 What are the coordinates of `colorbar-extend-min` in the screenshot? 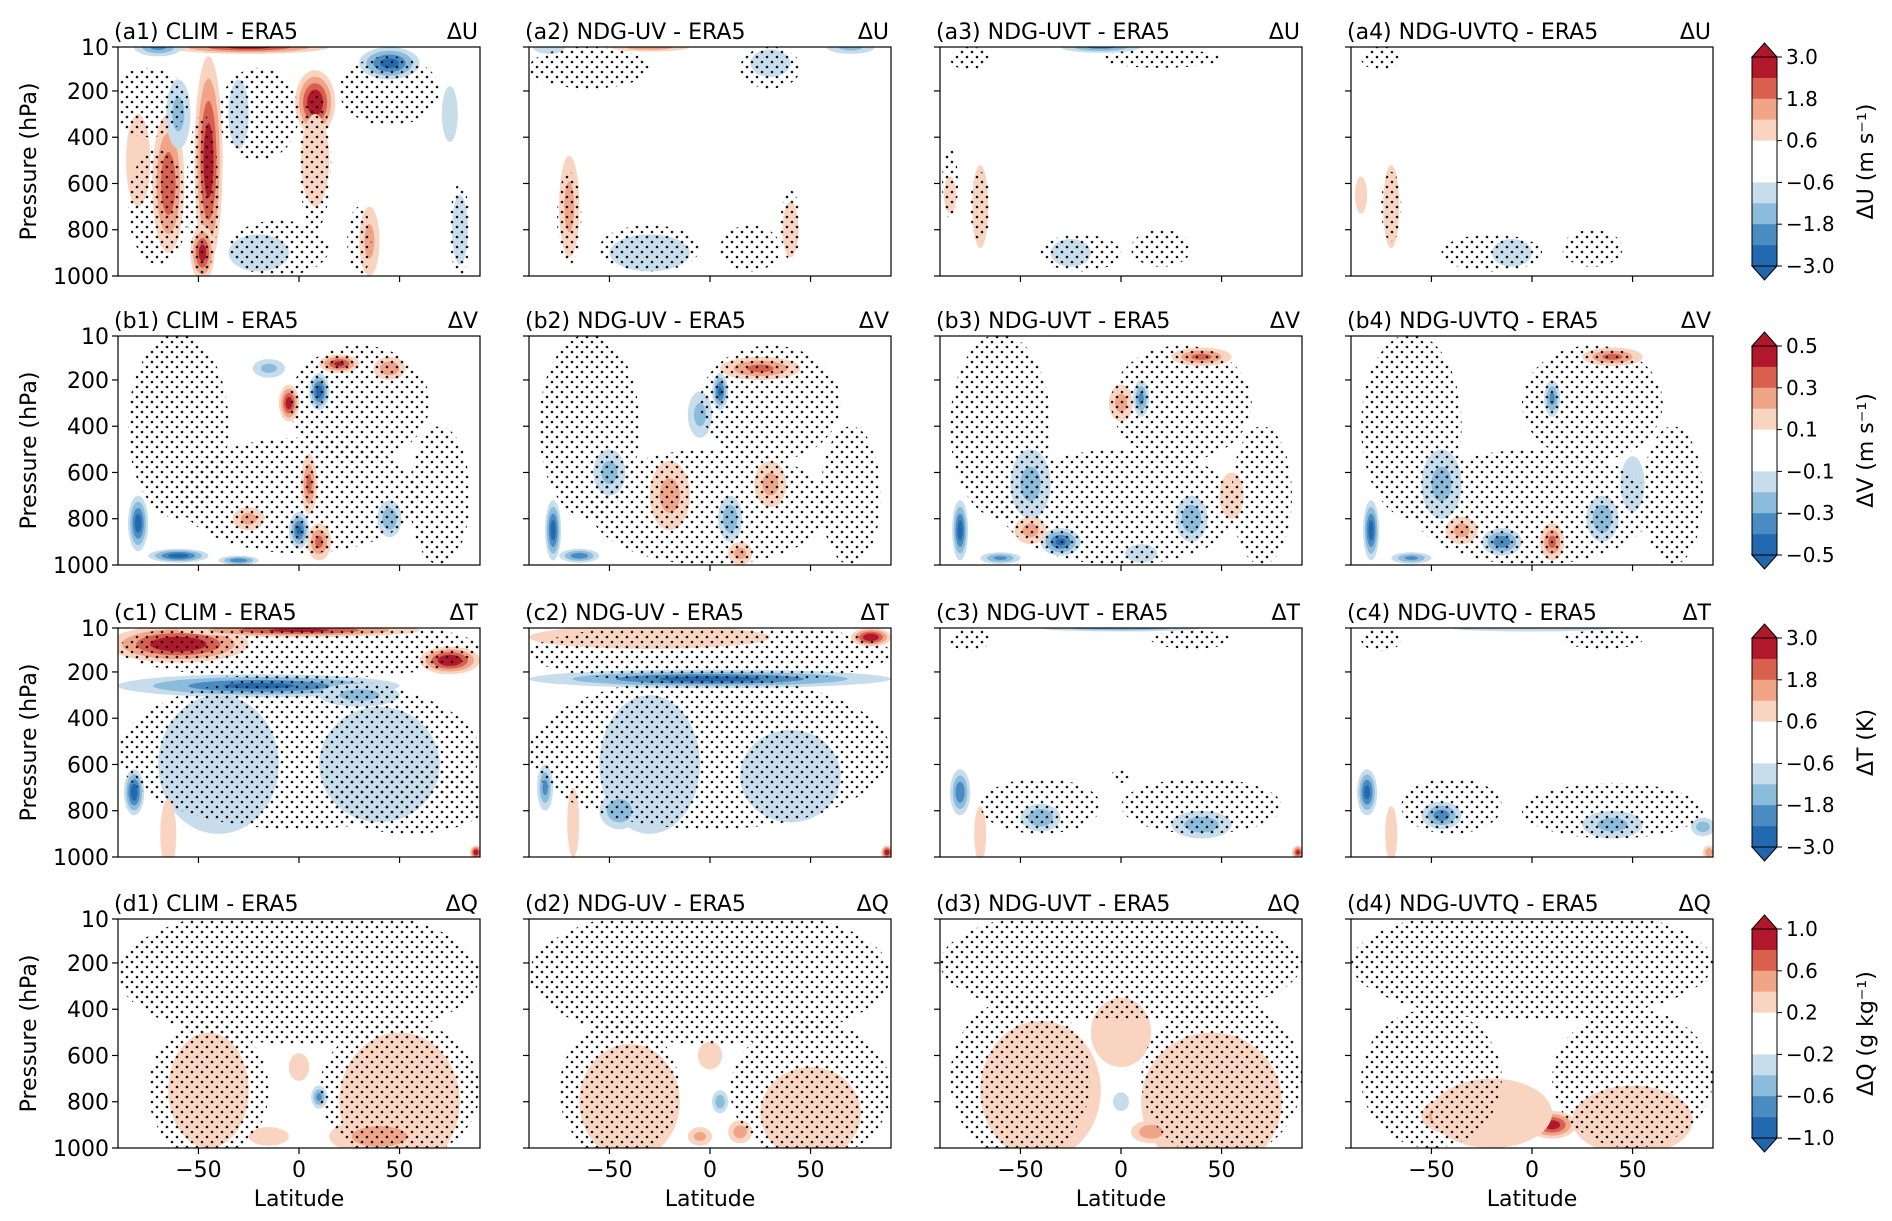 It's located at (1764, 1145).